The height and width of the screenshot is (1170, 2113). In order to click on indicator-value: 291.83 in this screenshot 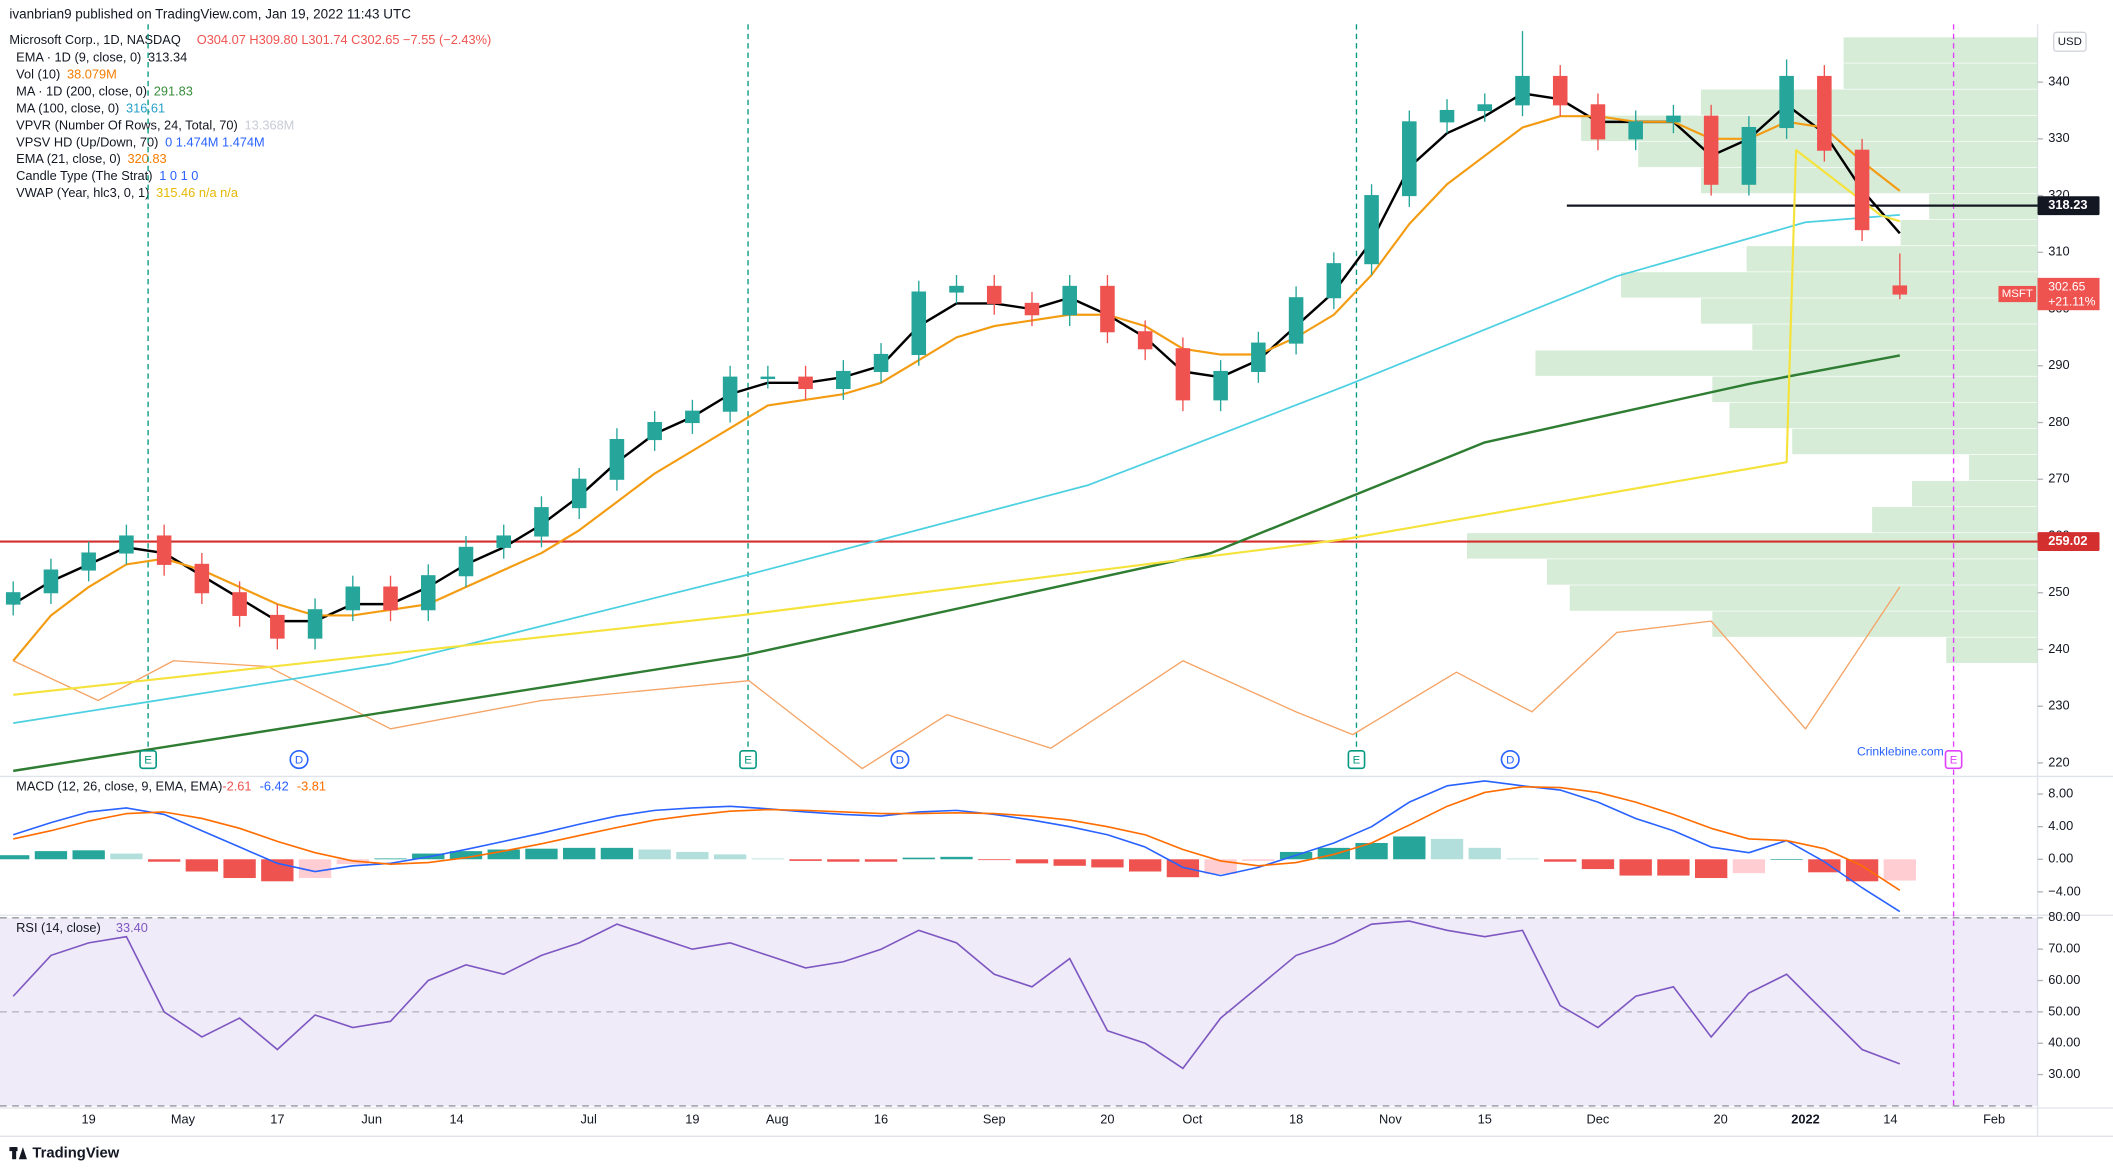, I will do `click(173, 90)`.